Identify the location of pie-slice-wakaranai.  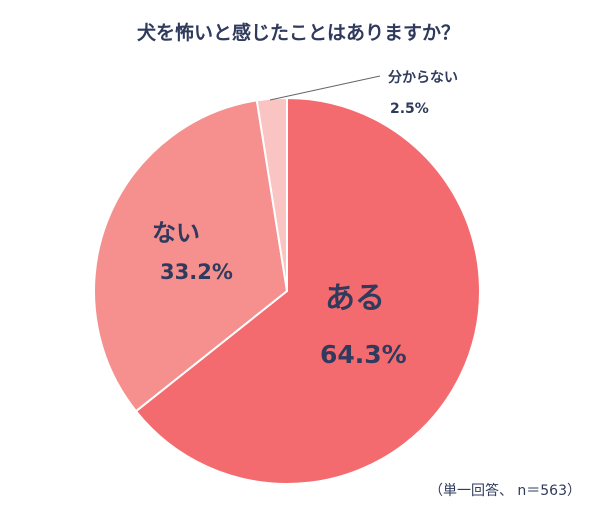
(271, 194).